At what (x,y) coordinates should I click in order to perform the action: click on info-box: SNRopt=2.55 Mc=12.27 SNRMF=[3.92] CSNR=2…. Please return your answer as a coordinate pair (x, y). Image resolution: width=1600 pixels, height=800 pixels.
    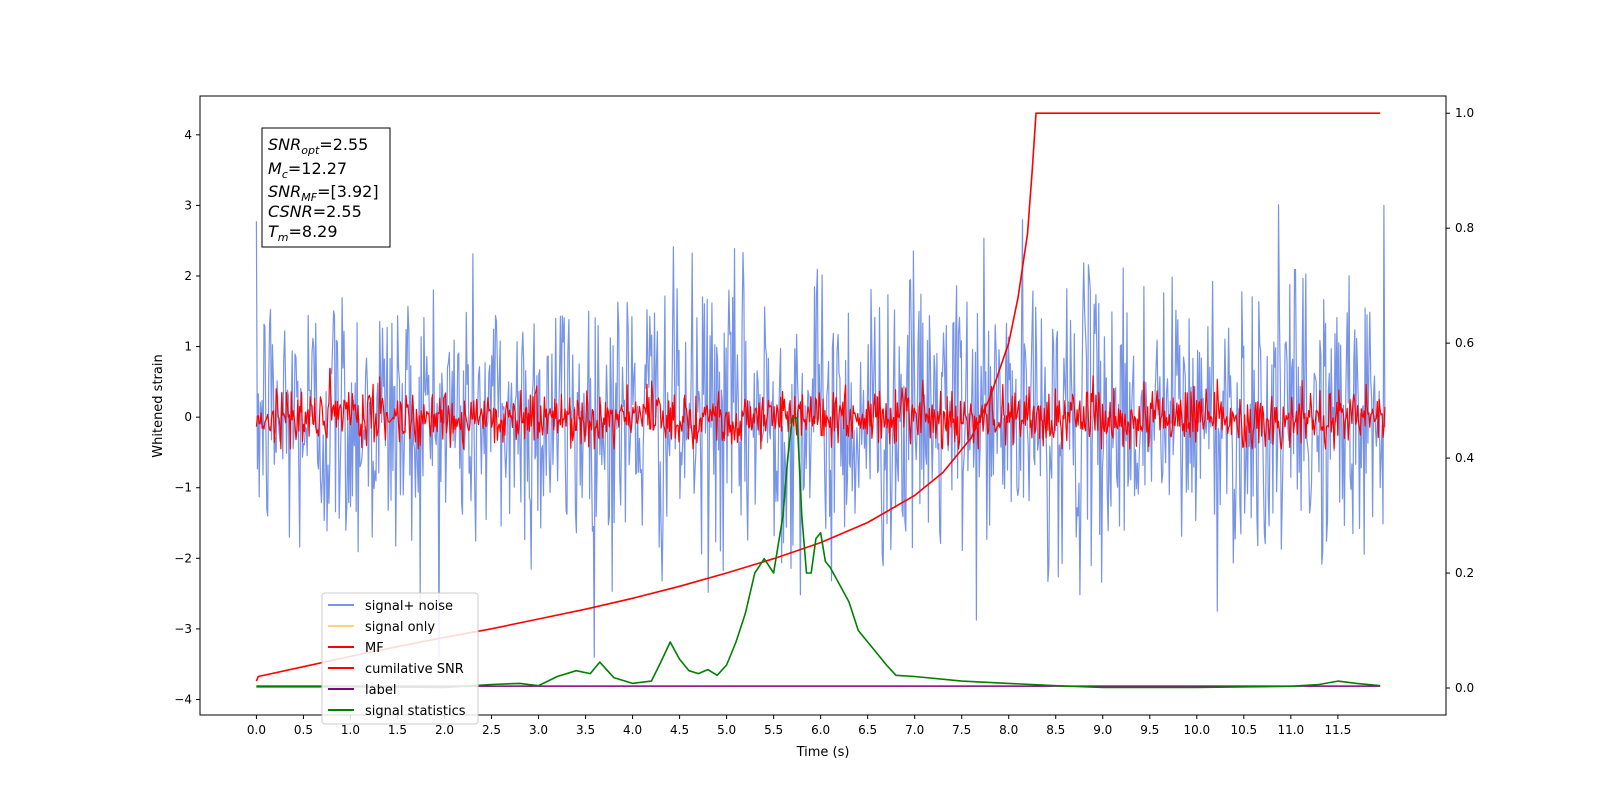
    Looking at the image, I should click on (326, 187).